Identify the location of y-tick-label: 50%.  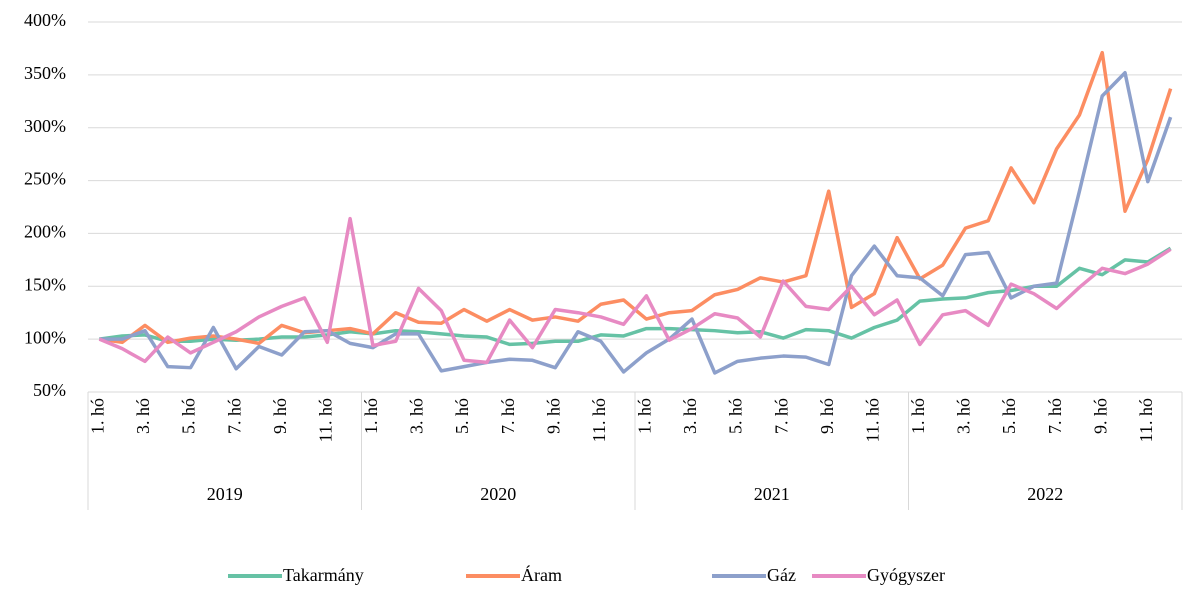
(49, 390).